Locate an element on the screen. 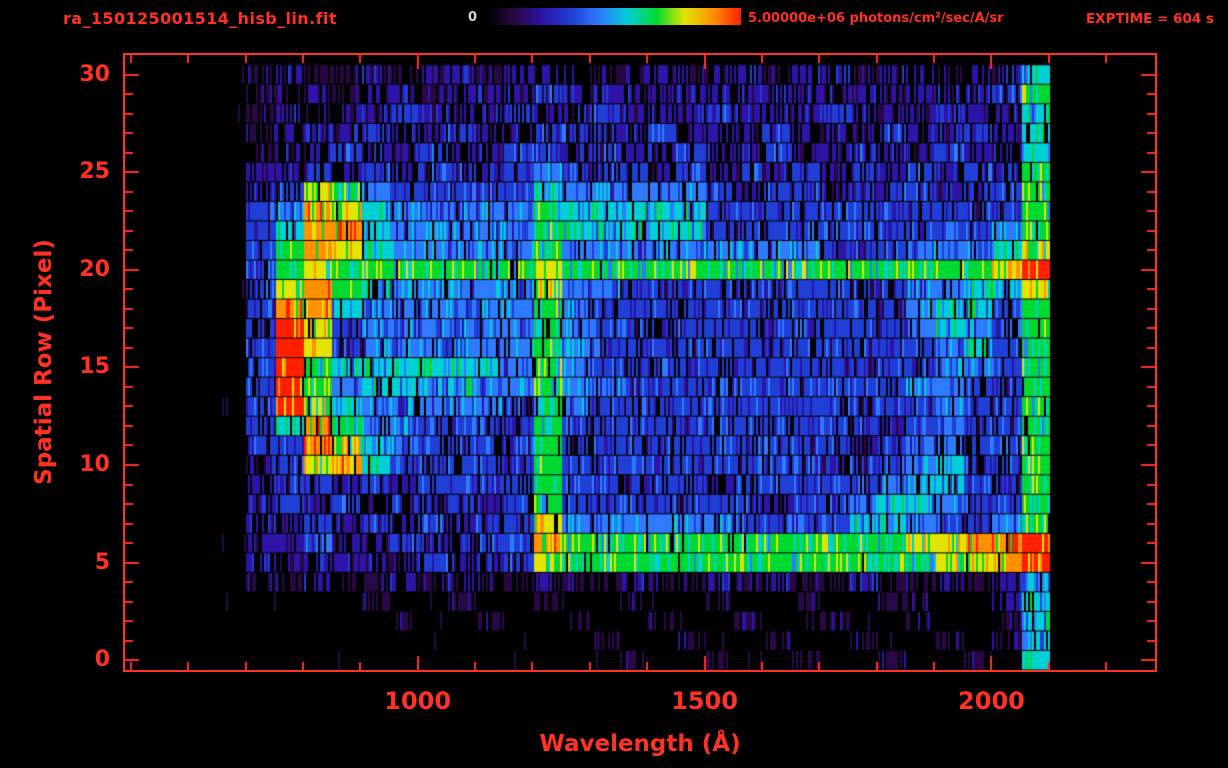 Image resolution: width=1228 pixels, height=768 pixels. y-tick-label: 15 is located at coordinates (94, 367).